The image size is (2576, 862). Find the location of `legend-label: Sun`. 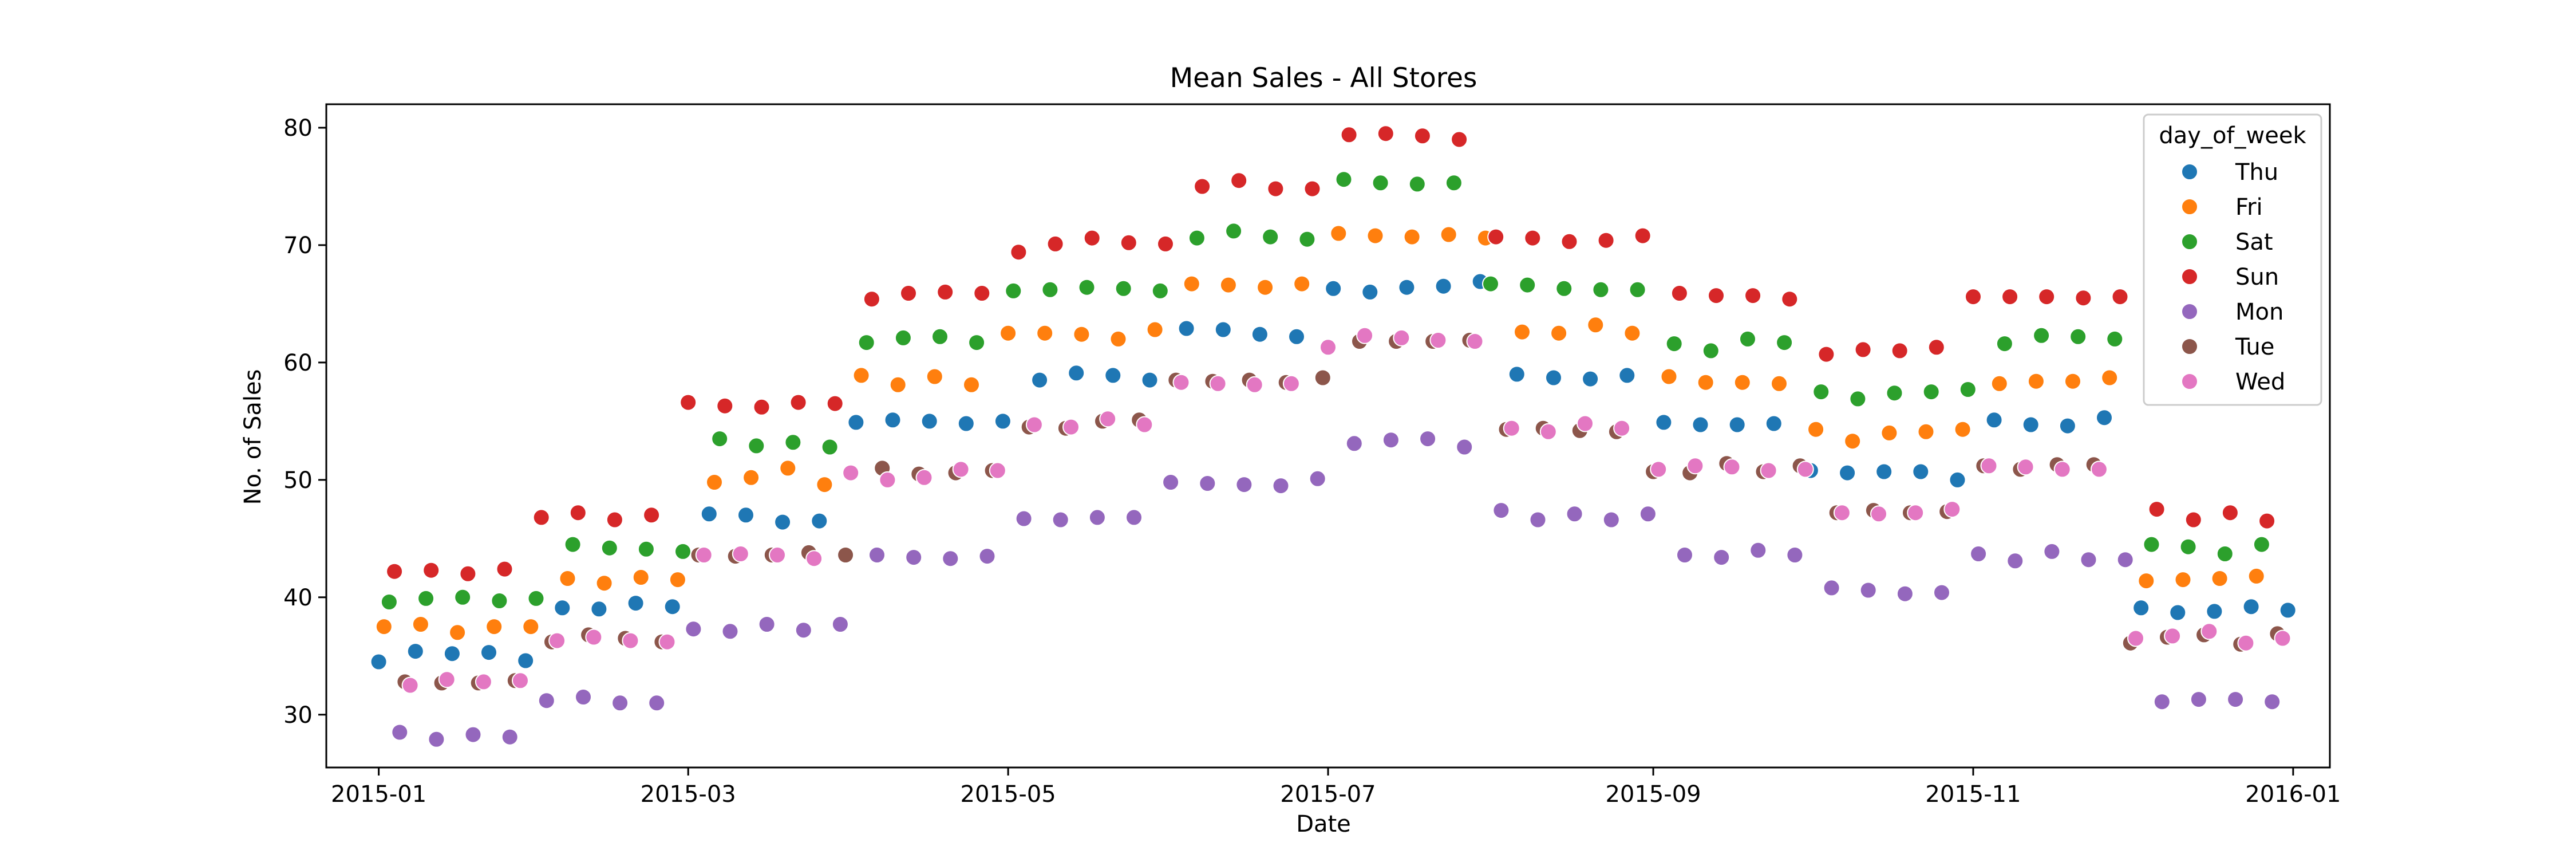

legend-label: Sun is located at coordinates (2257, 277).